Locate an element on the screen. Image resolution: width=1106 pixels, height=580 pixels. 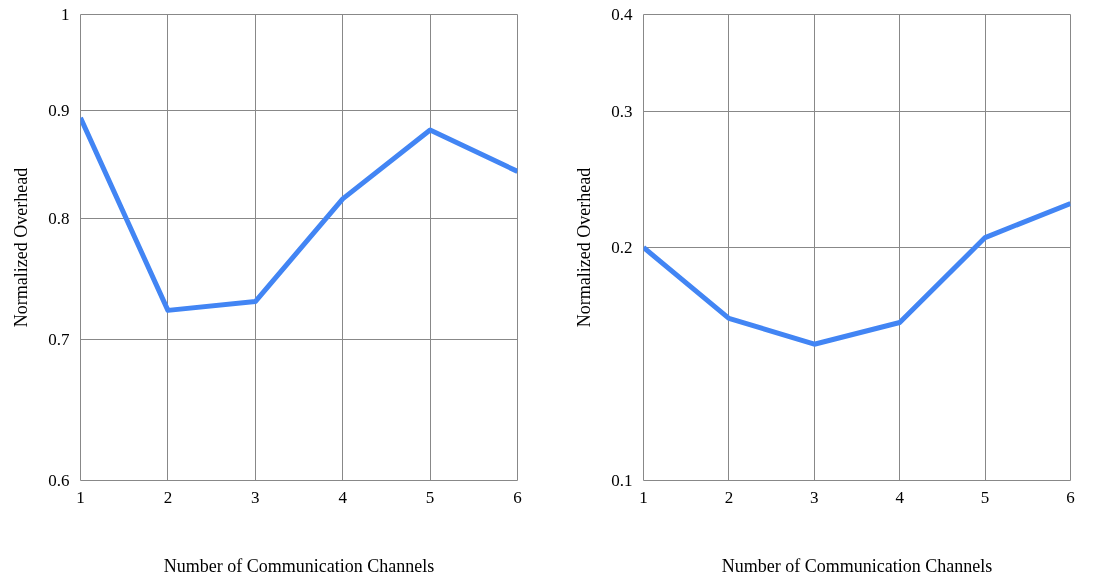
y-tick-label: 0.1 is located at coordinates (622, 480).